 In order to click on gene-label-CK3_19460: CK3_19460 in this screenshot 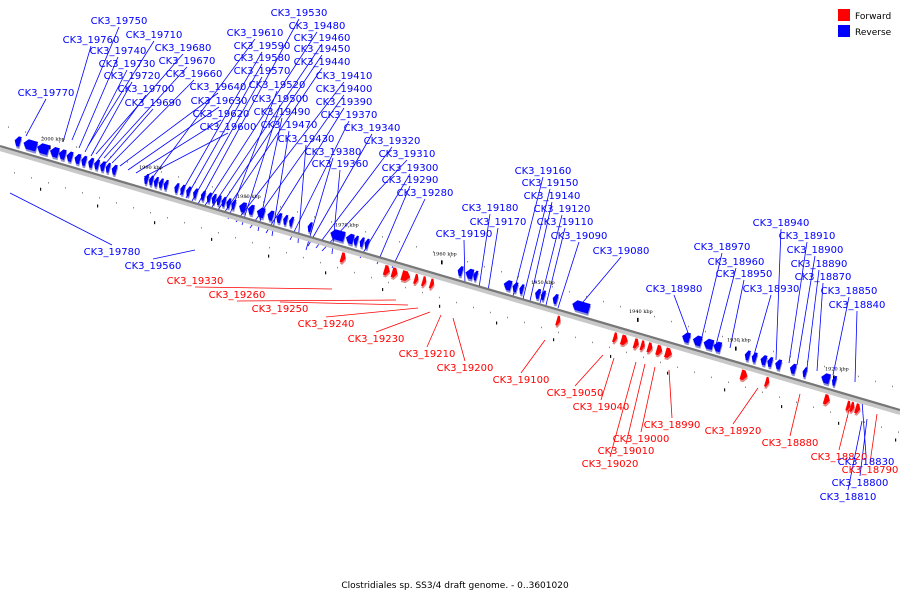, I will do `click(322, 38)`.